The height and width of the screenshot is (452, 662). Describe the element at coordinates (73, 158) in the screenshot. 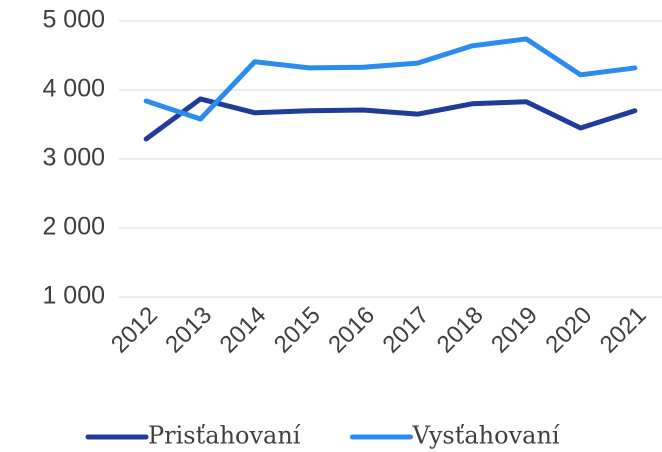

I see `y-tick-label: 3 000` at that location.